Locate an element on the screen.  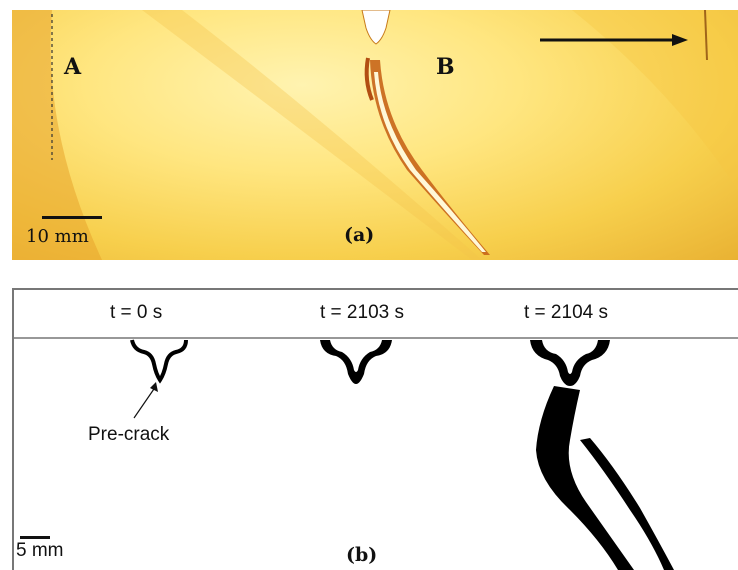
label-a: A is located at coordinates (72, 67).